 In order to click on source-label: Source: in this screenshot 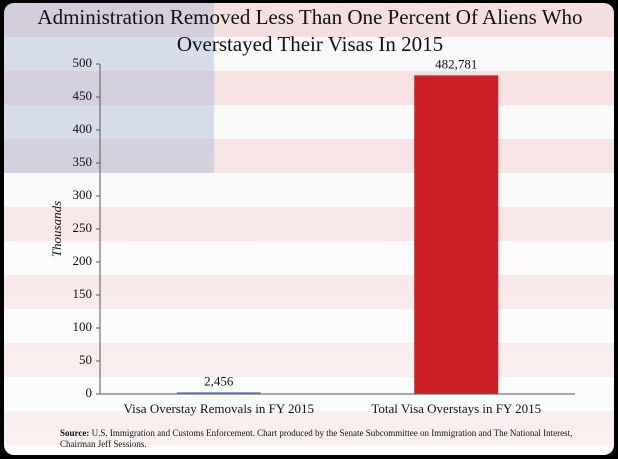, I will do `click(75, 433)`.